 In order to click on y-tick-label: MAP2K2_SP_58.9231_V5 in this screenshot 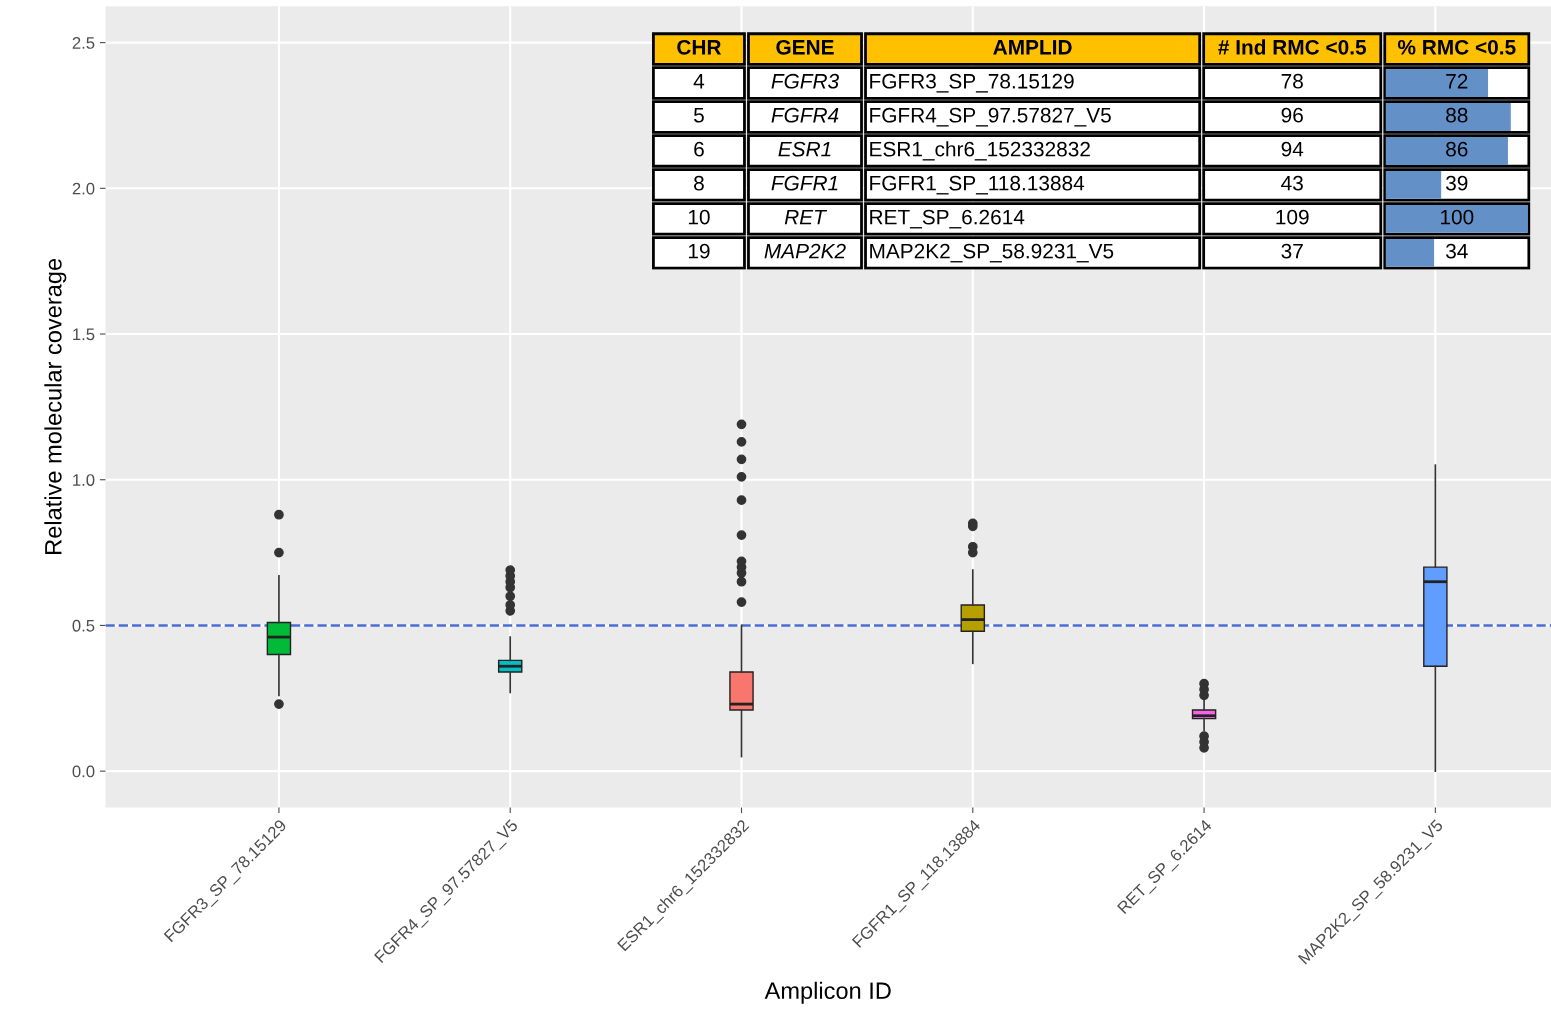, I will do `click(992, 253)`.